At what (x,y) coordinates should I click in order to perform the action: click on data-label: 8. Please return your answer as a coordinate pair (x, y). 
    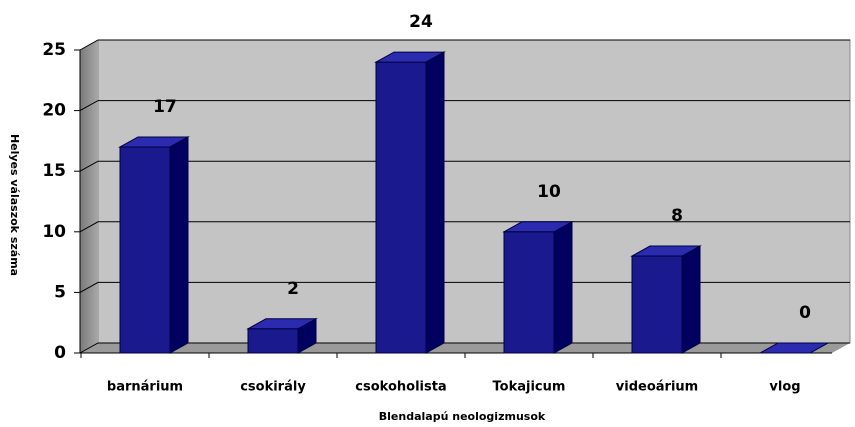
    Looking at the image, I should click on (677, 216).